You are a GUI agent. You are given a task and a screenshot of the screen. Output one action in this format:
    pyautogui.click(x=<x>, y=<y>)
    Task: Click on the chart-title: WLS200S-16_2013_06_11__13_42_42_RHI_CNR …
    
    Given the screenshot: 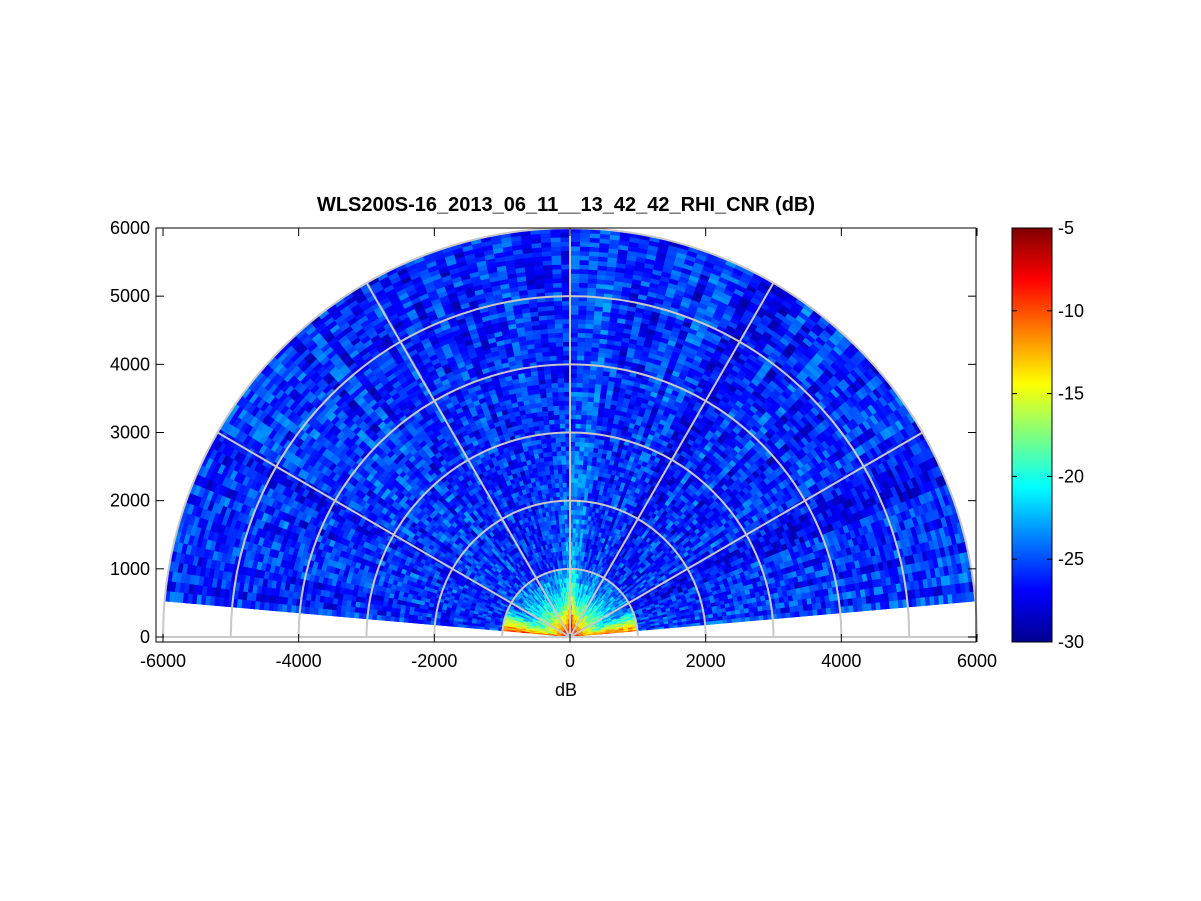 What is the action you would take?
    pyautogui.click(x=566, y=205)
    